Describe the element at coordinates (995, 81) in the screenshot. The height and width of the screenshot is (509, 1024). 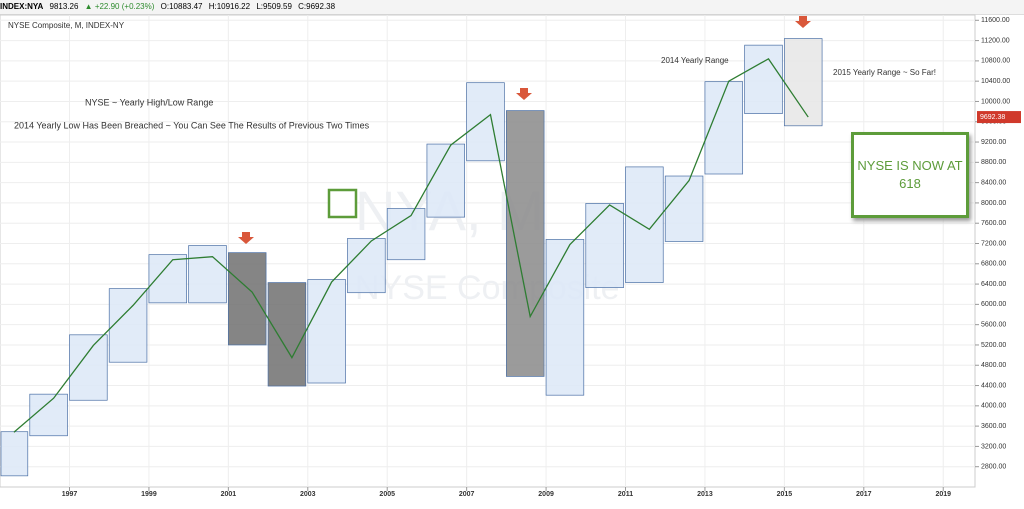
I see `y-tick-label: 10400.00` at that location.